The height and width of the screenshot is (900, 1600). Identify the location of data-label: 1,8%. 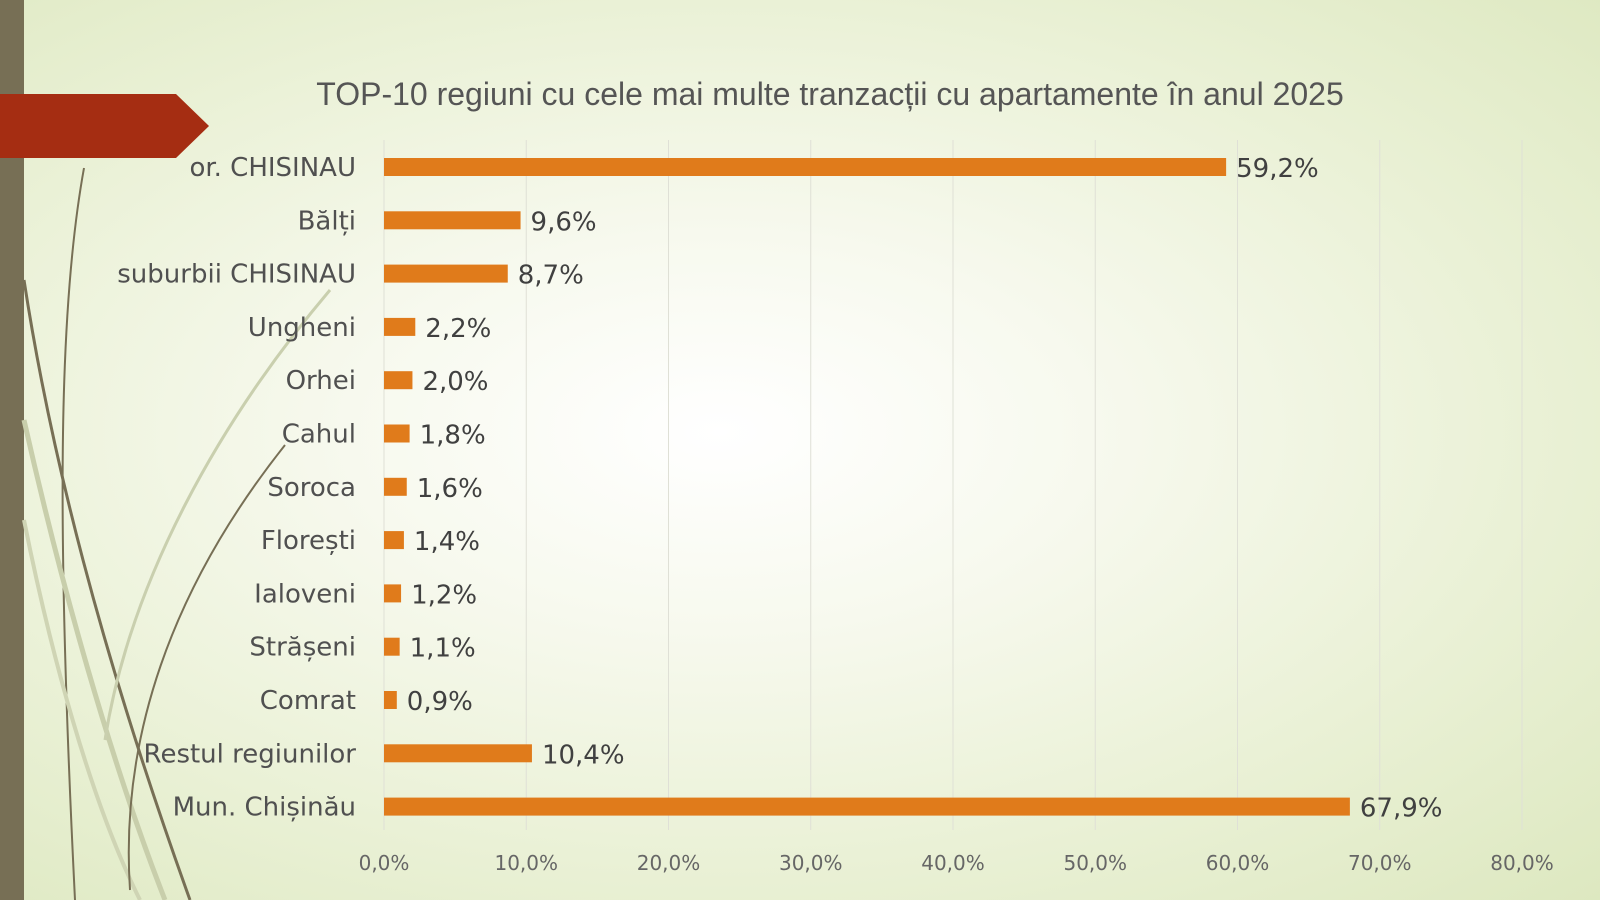
(453, 436).